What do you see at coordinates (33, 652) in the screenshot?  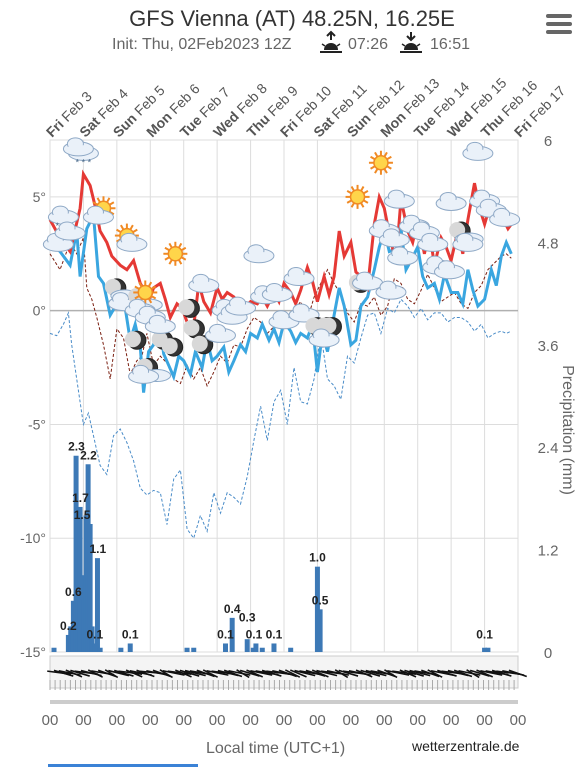 I see `y-tick-temperature: -15°` at bounding box center [33, 652].